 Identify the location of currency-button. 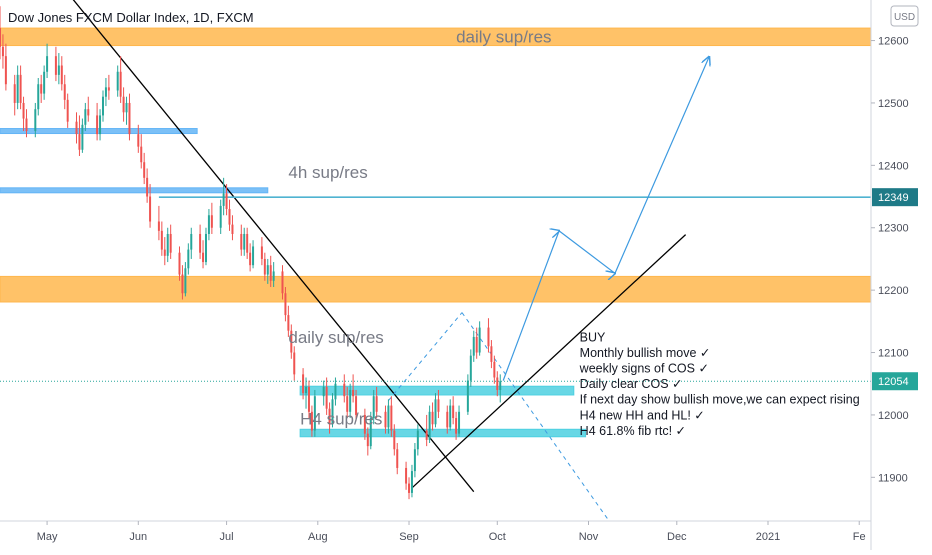
(904, 16).